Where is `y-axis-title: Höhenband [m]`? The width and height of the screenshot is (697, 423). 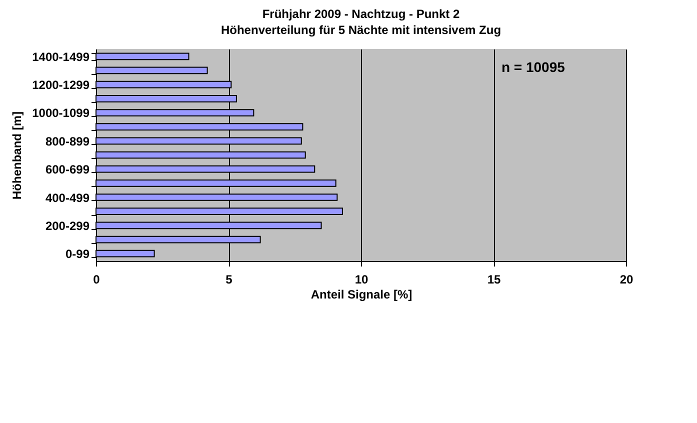
y-axis-title: Höhenband [m] is located at coordinates (17, 156).